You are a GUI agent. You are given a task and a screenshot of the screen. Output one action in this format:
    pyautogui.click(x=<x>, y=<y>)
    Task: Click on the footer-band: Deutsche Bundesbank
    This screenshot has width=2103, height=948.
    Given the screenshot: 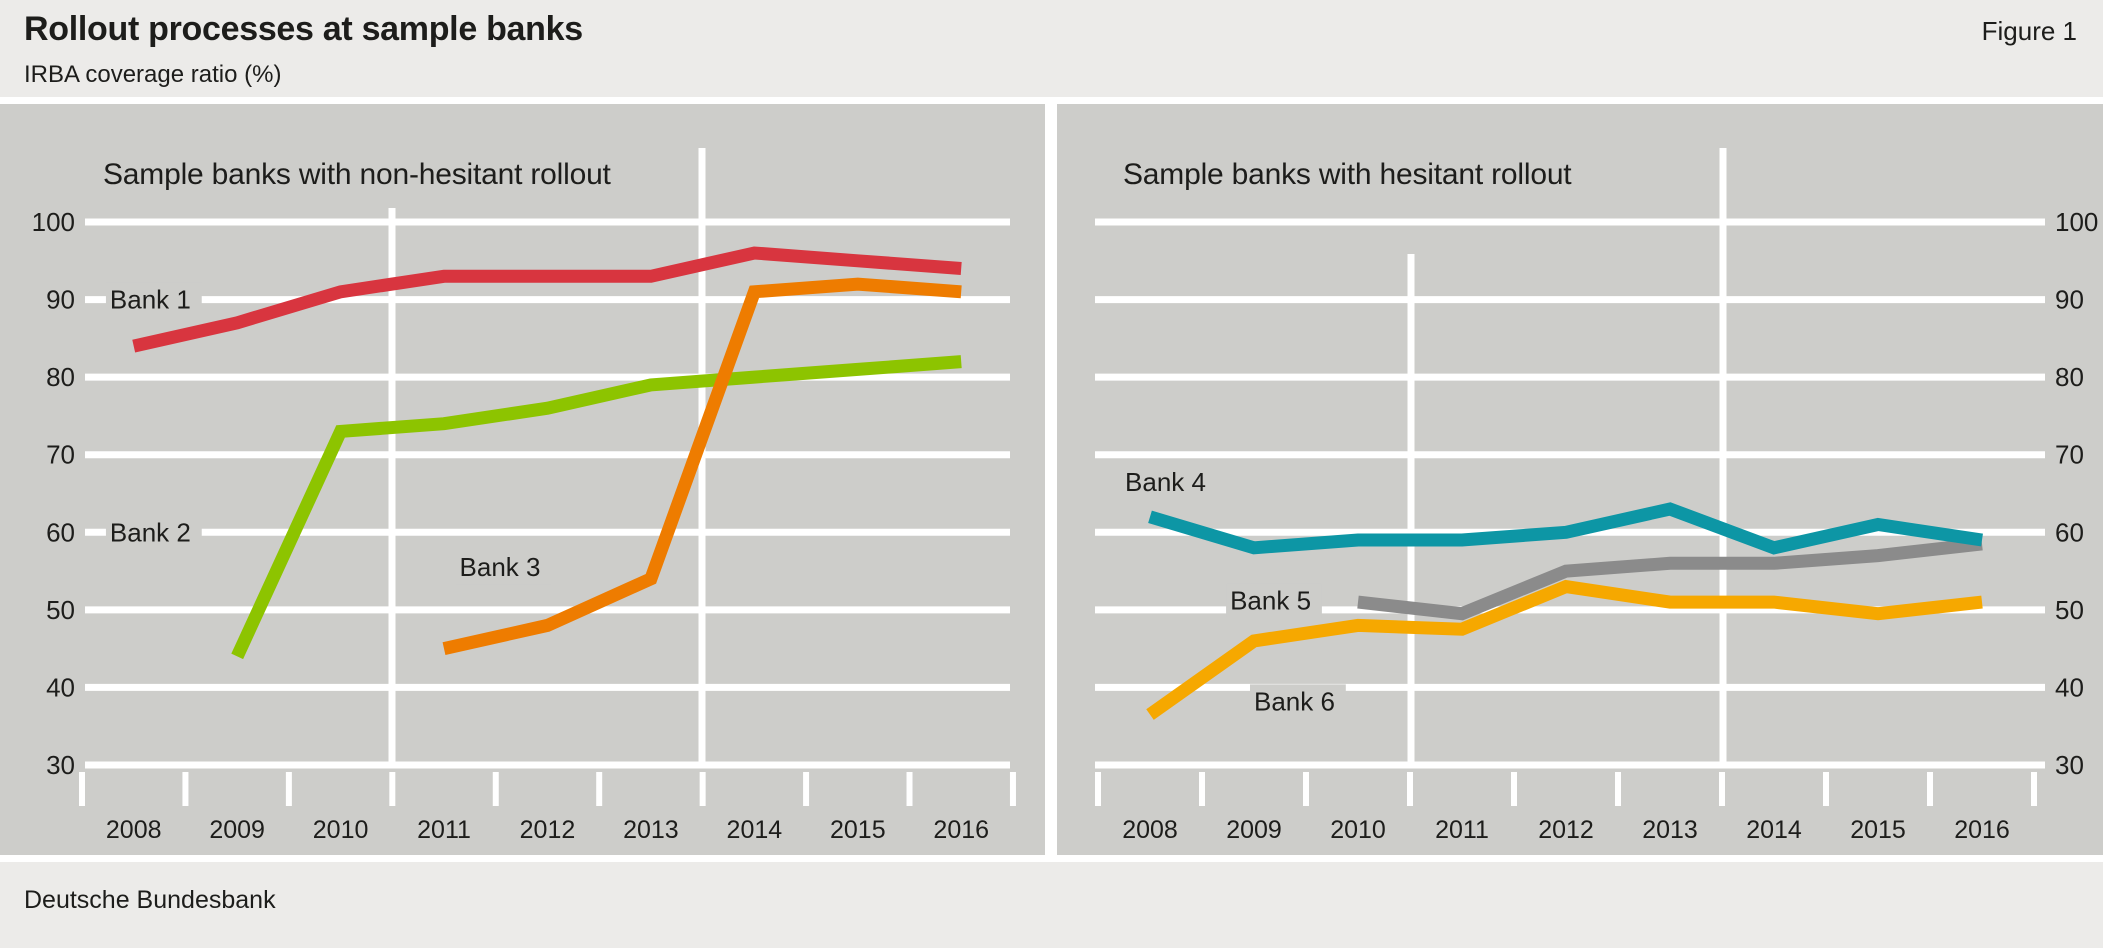 What is the action you would take?
    pyautogui.click(x=1051, y=905)
    